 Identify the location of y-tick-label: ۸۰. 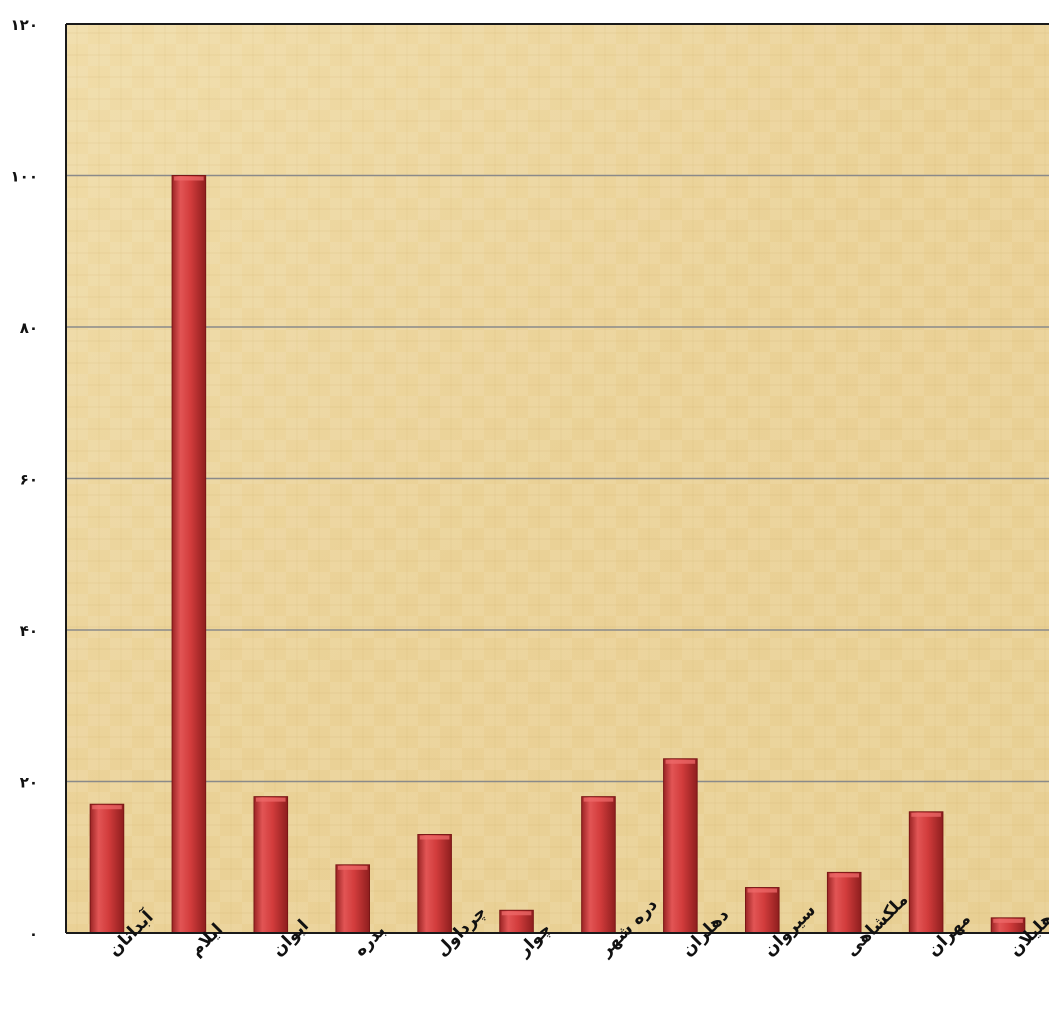
(29, 328).